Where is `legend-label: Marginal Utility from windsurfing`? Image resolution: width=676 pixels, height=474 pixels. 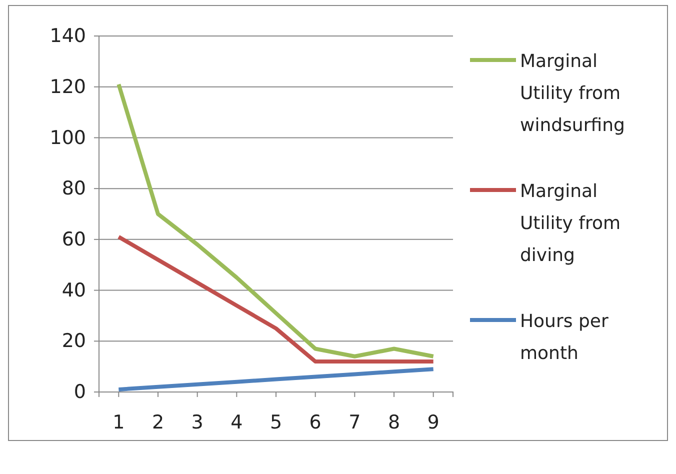
legend-label: Marginal Utility from windsurfing is located at coordinates (572, 93).